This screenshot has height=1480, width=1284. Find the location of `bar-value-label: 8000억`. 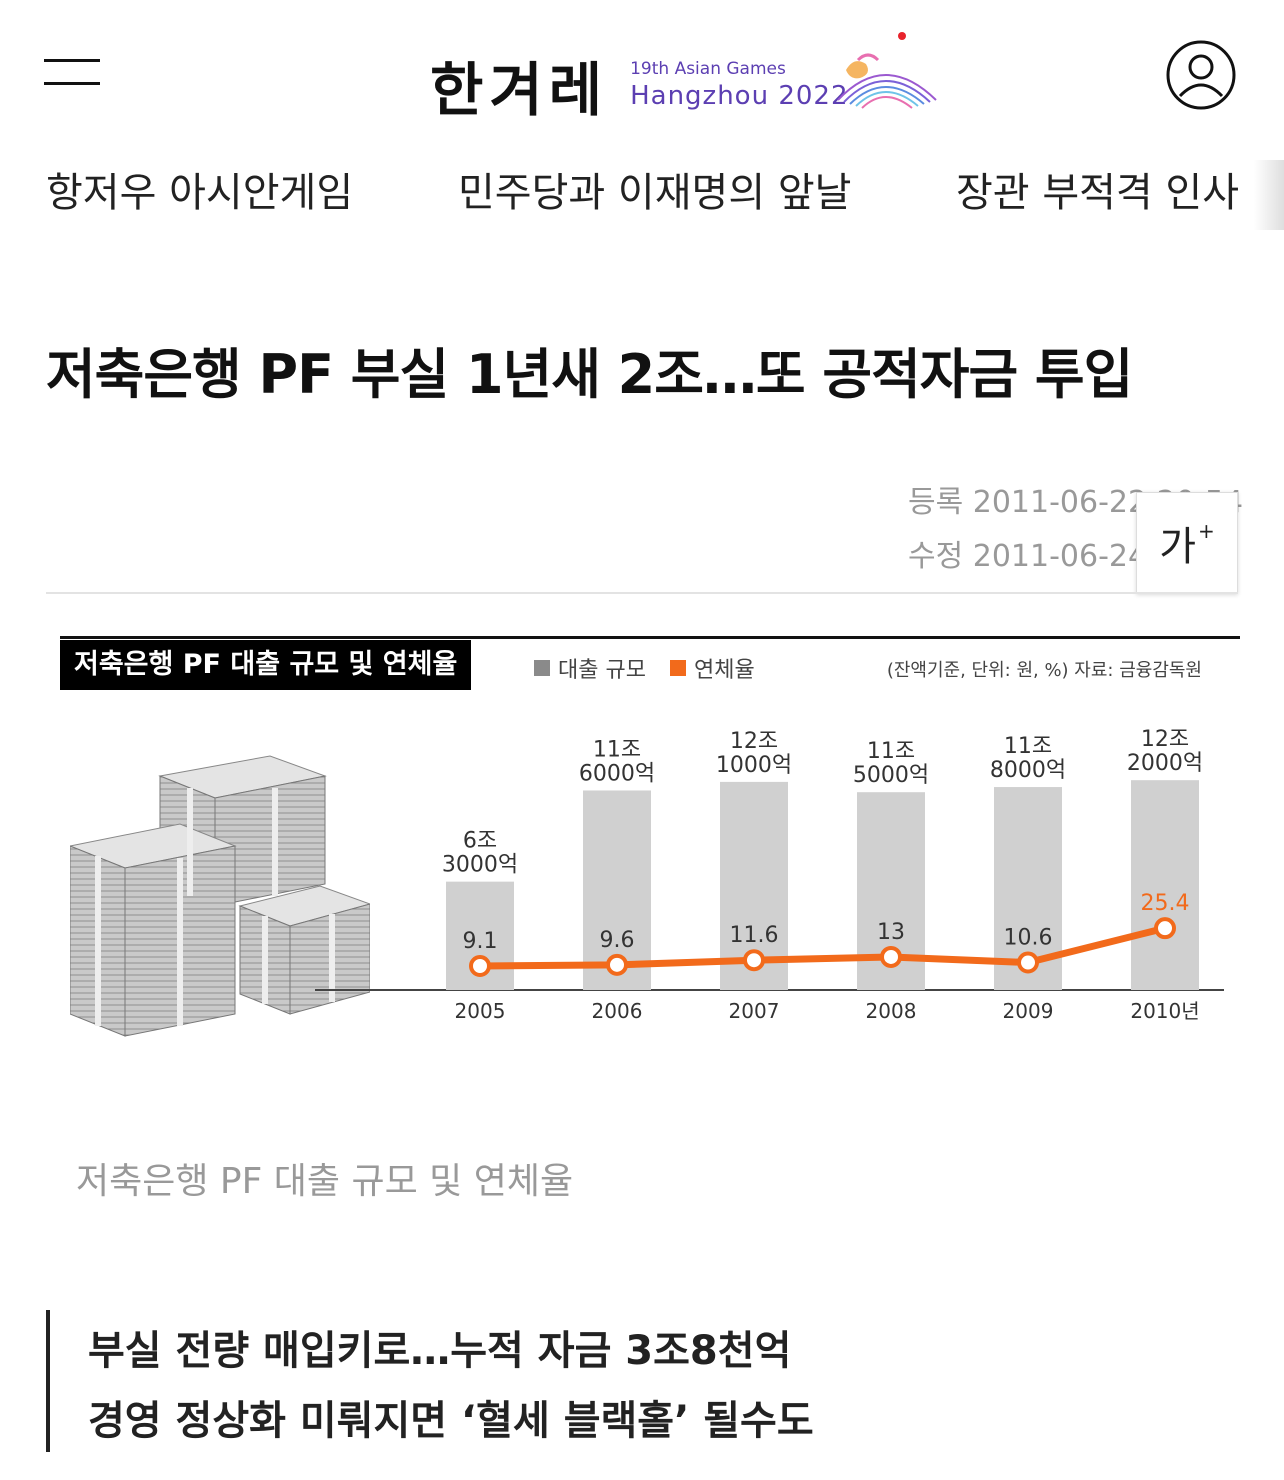

bar-value-label: 8000억 is located at coordinates (1028, 770).